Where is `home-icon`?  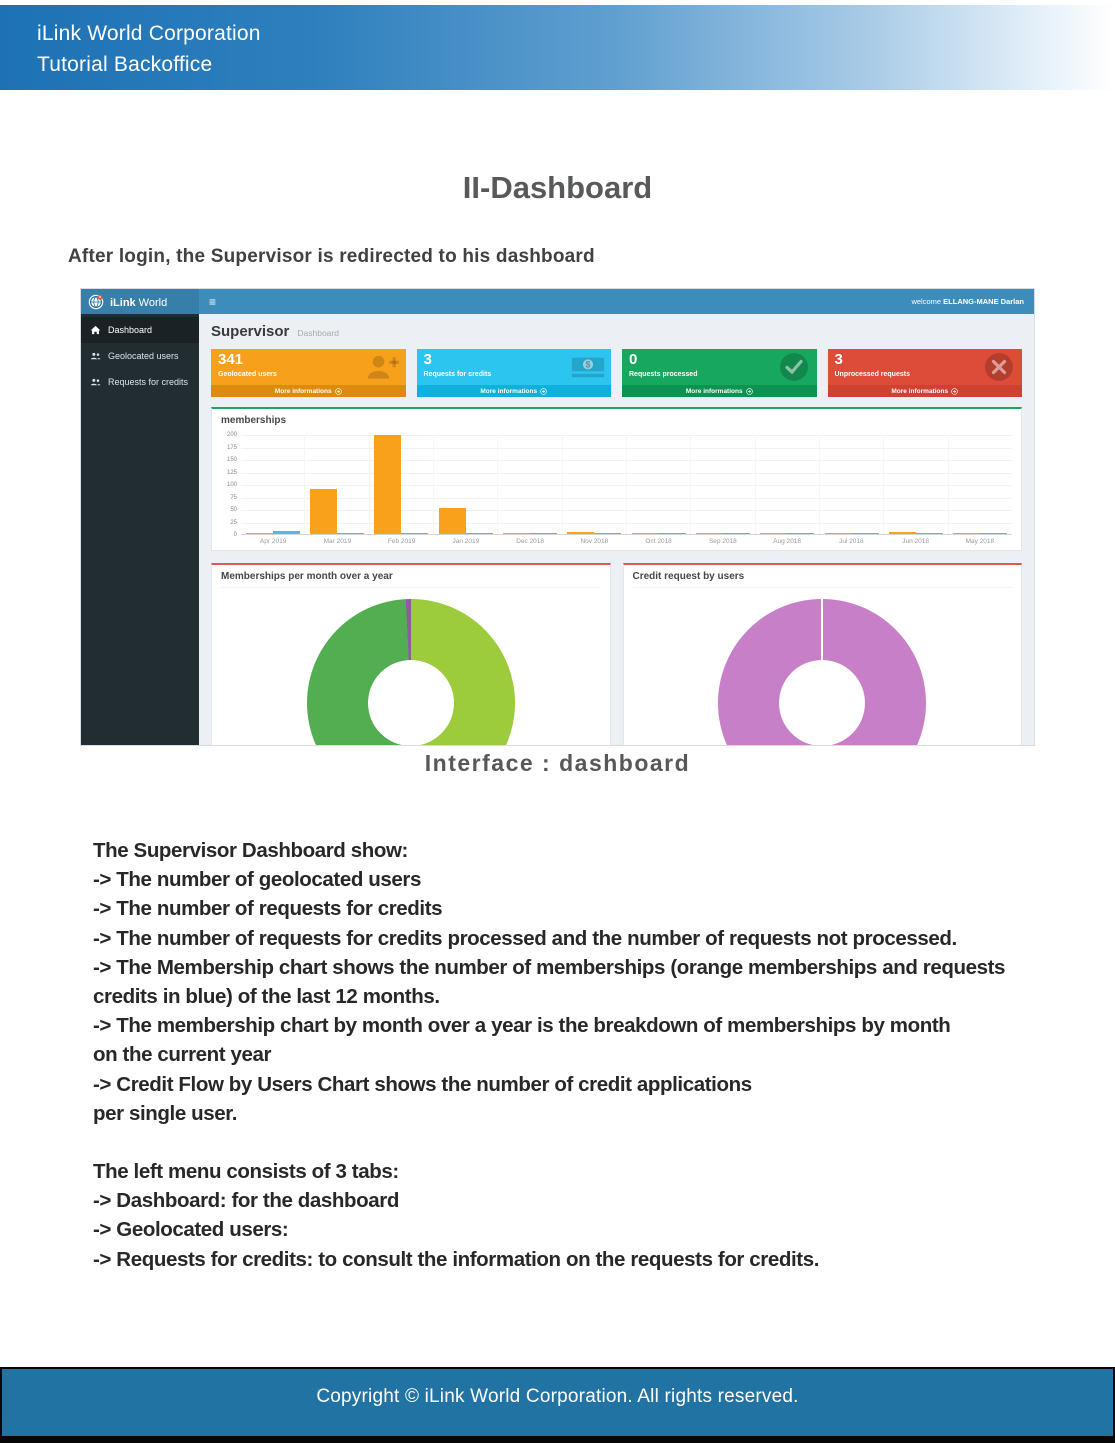
home-icon is located at coordinates (95, 330).